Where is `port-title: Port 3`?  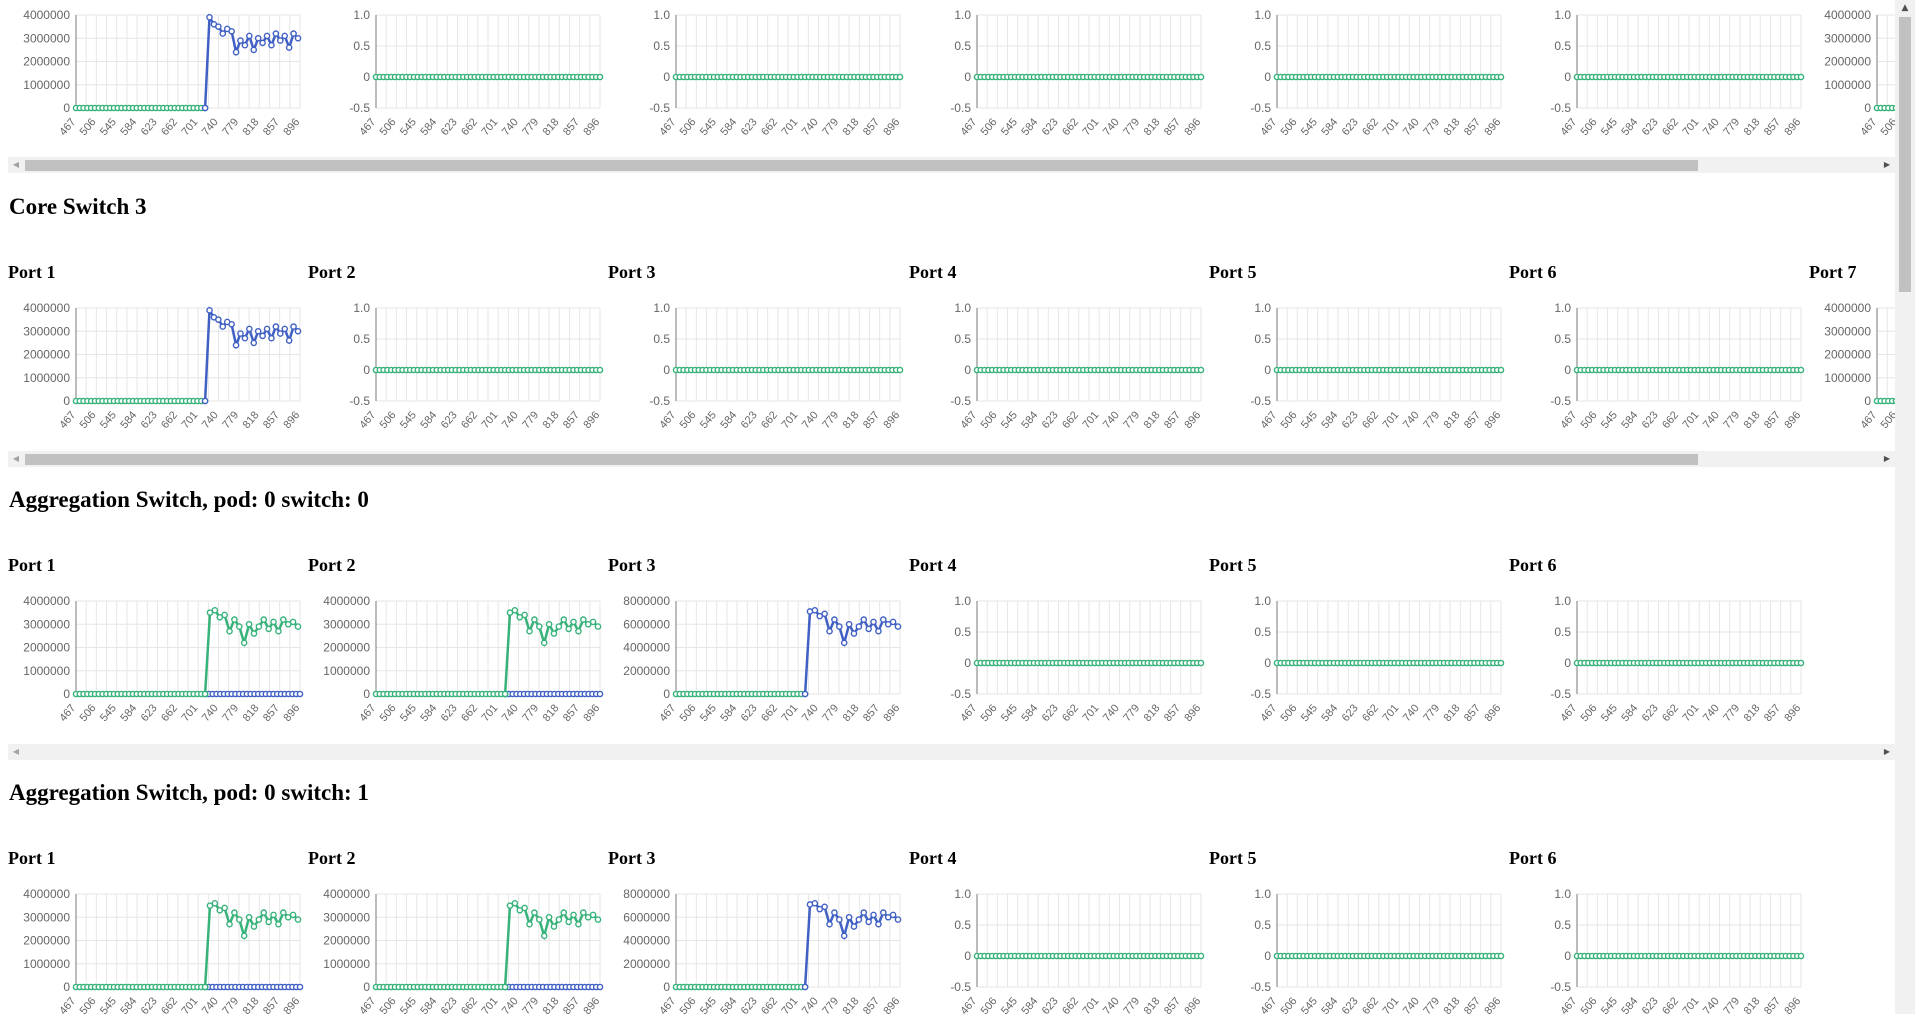
port-title: Port 3 is located at coordinates (632, 272).